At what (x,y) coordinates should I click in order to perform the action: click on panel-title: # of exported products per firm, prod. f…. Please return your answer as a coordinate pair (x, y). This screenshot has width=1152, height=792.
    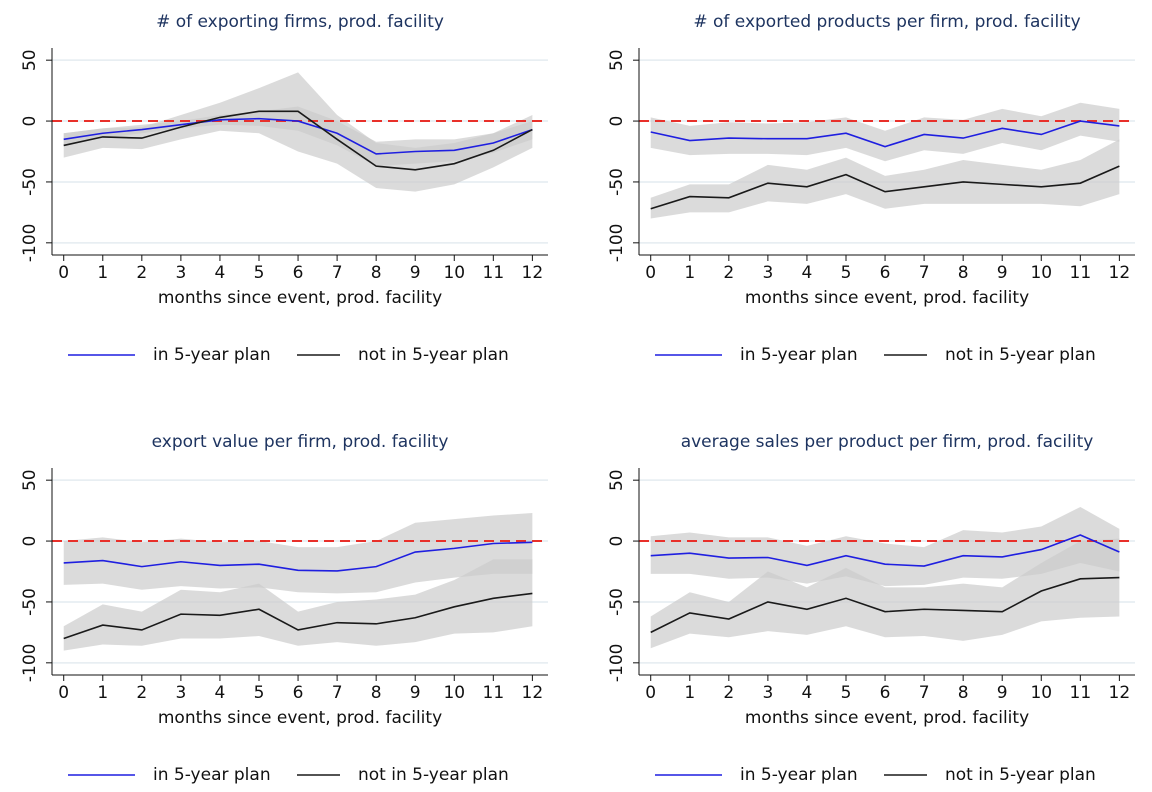
    Looking at the image, I should click on (886, 22).